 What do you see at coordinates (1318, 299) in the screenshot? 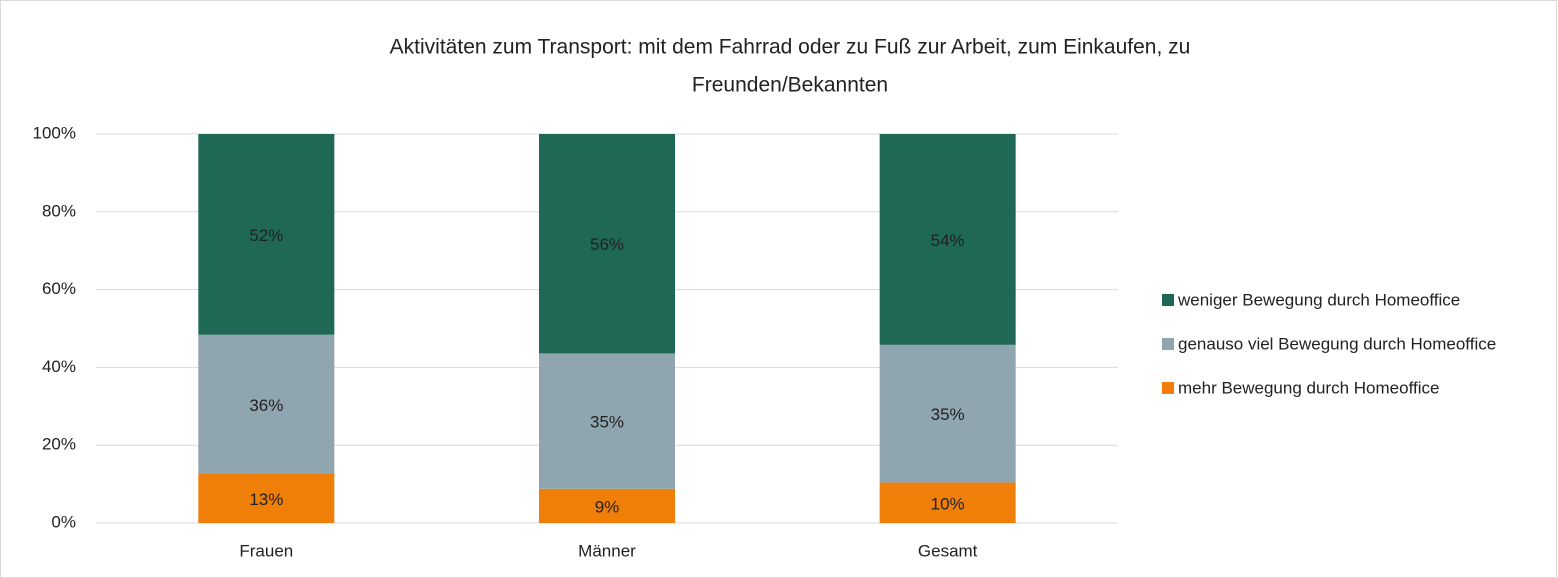
I see `legend-label: weniger Bewegung durch Homeoffice` at bounding box center [1318, 299].